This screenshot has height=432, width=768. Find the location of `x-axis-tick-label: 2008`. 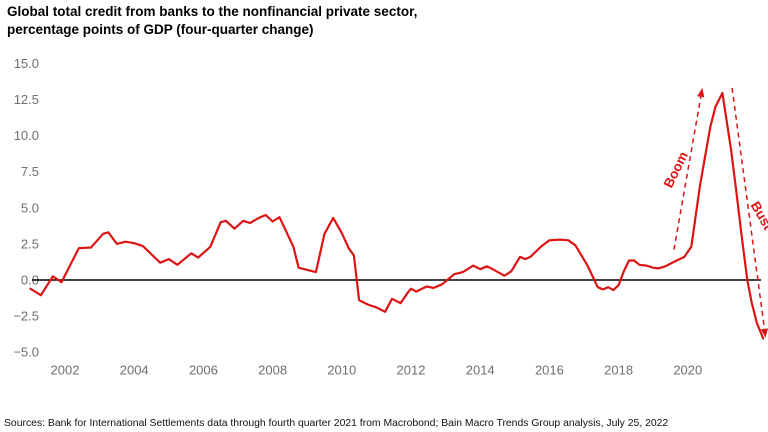

x-axis-tick-label: 2008 is located at coordinates (272, 370).